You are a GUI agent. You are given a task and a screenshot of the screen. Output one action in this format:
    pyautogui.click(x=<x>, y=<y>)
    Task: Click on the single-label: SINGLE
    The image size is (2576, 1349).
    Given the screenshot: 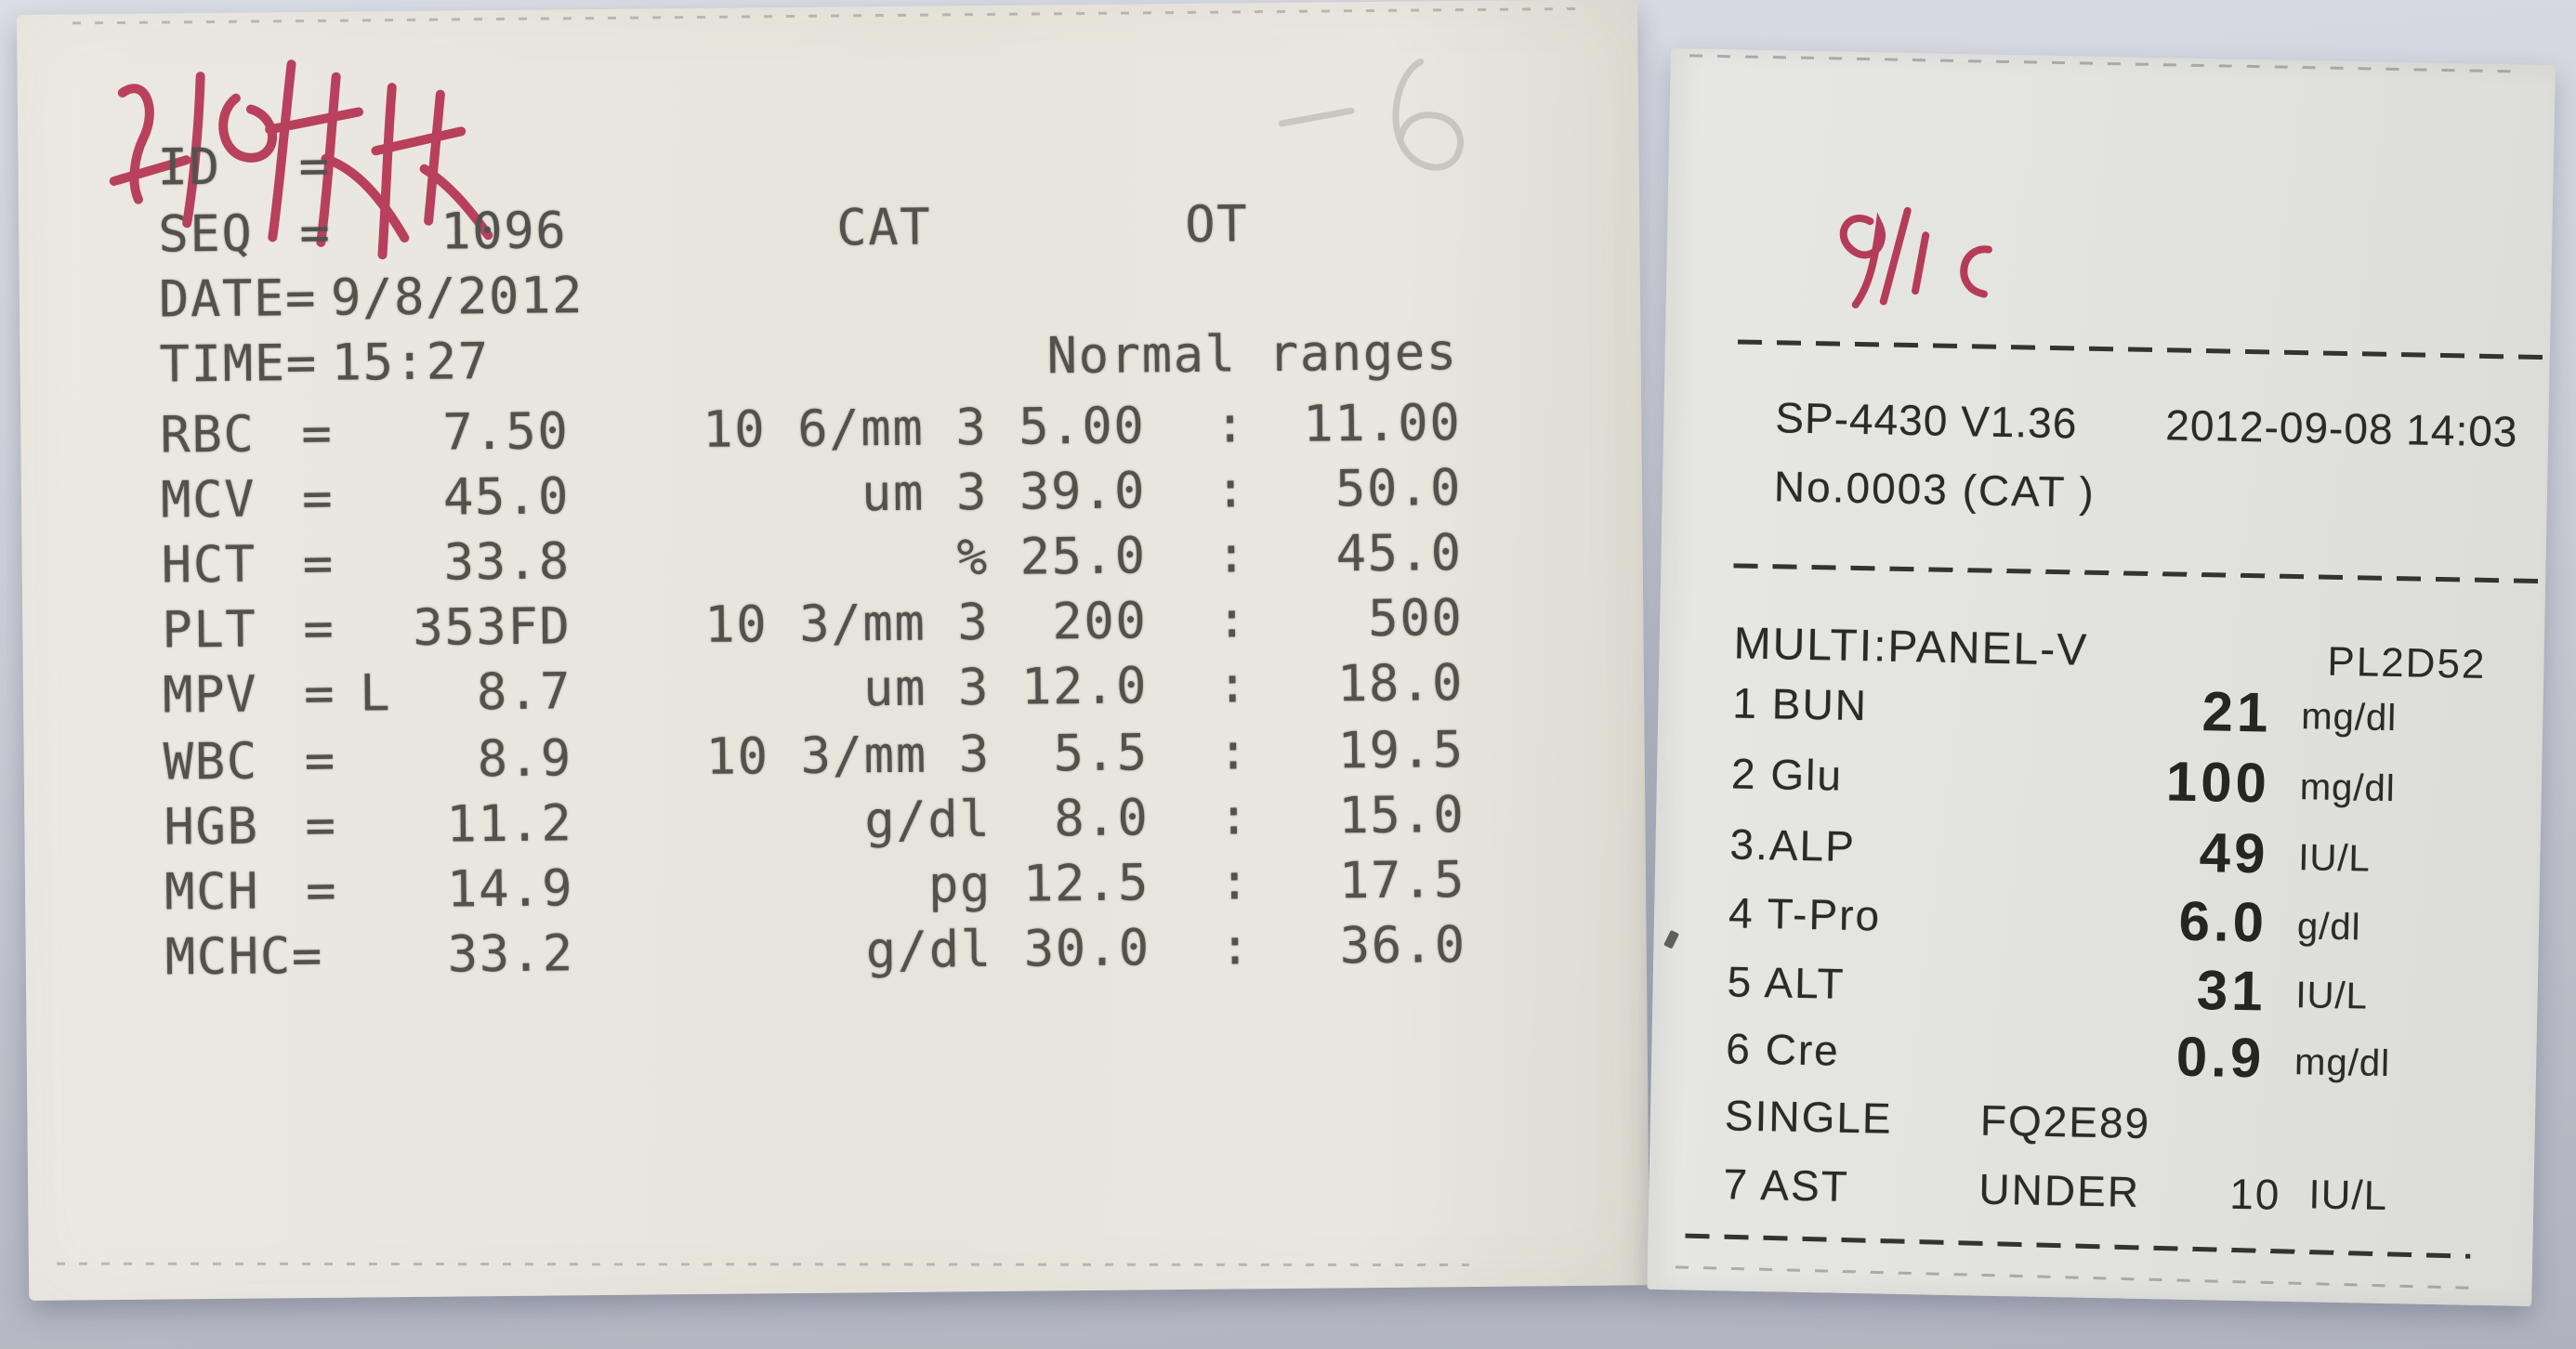 What is the action you would take?
    pyautogui.click(x=1809, y=1117)
    